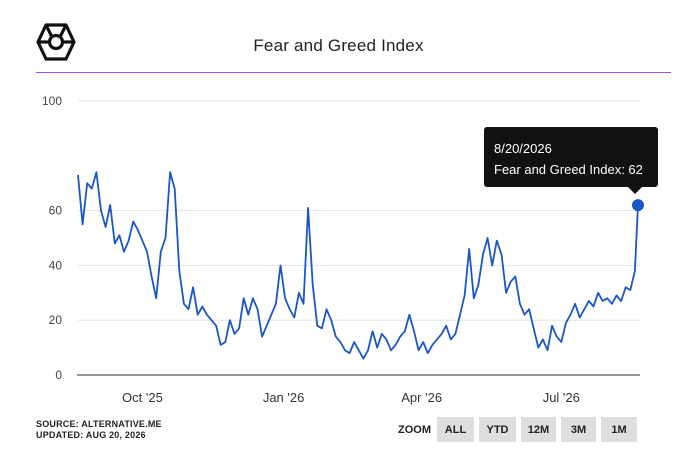  I want to click on zoom-ytd-button: YTD, so click(497, 429).